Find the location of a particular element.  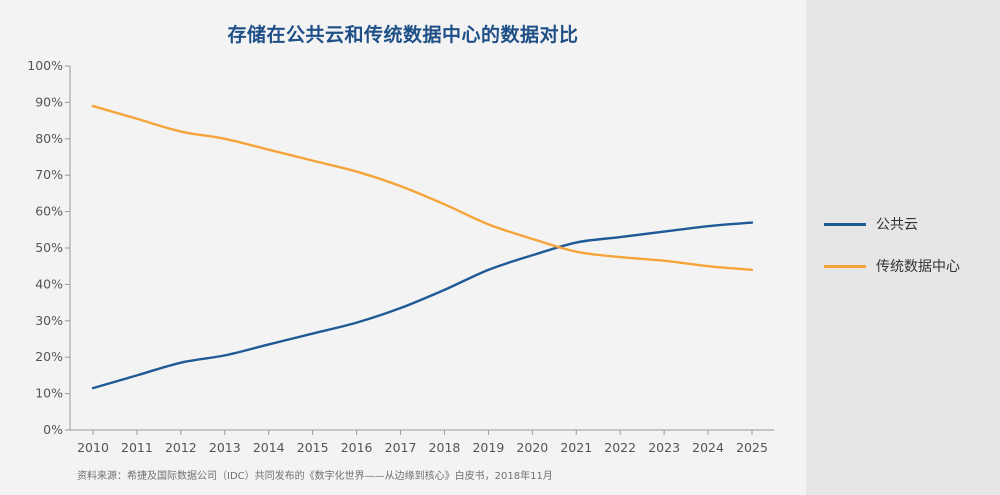

y-tick-label: 10% is located at coordinates (49, 393).